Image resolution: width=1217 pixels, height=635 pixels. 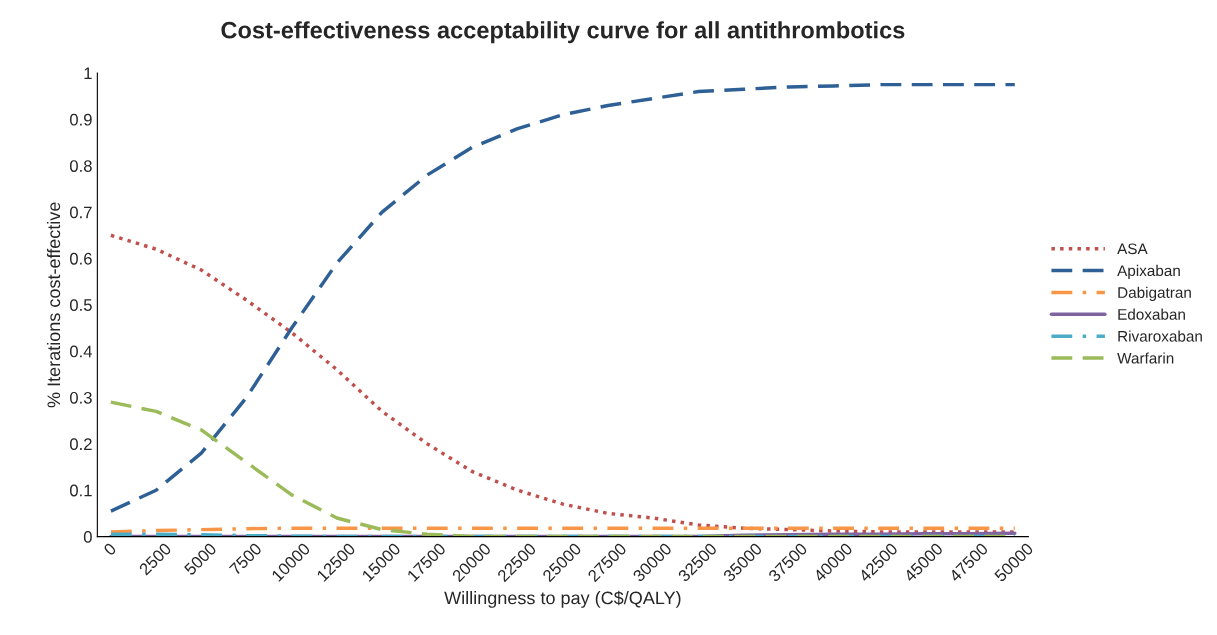 What do you see at coordinates (1151, 314) in the screenshot?
I see `legend-label: Edoxaban` at bounding box center [1151, 314].